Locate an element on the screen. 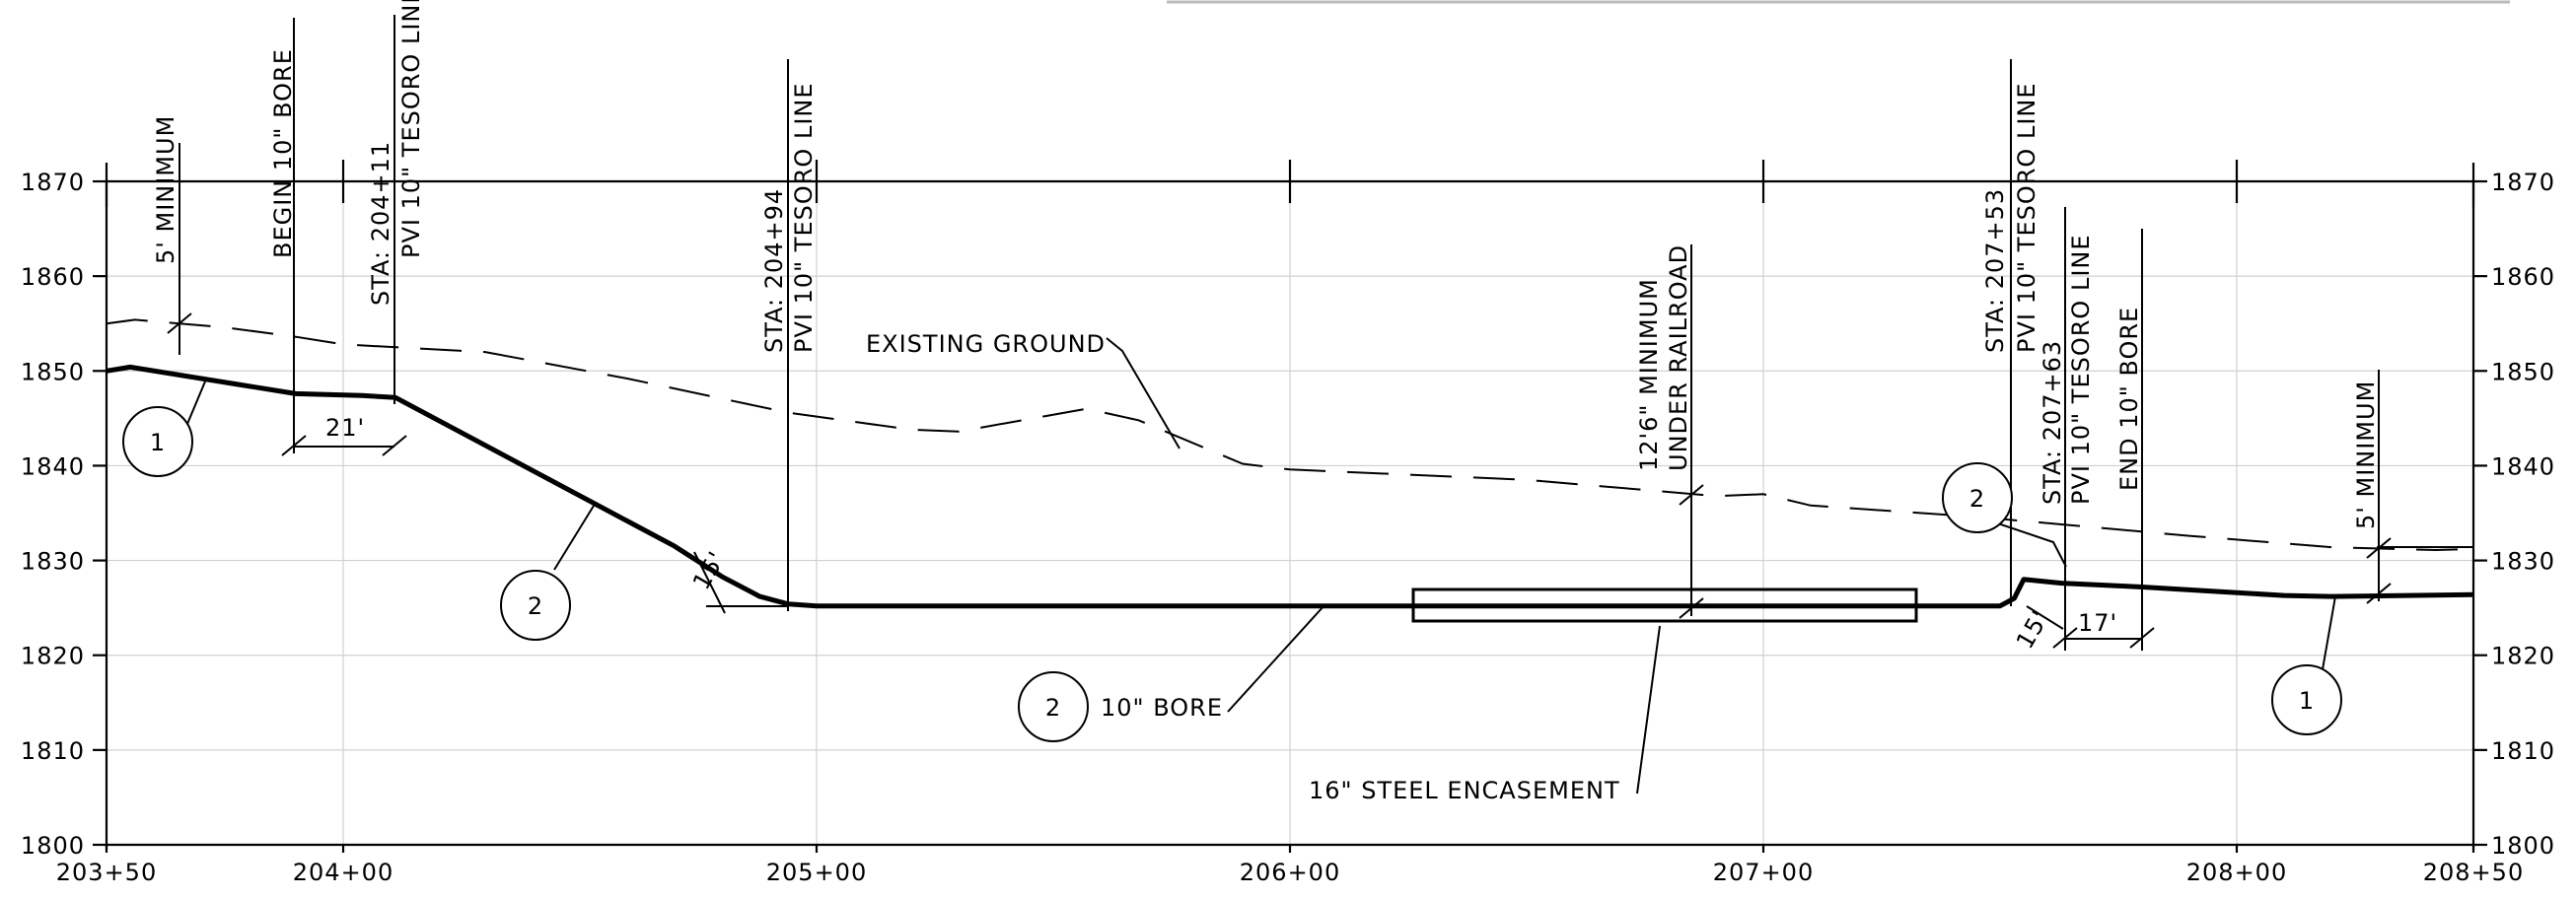  y-tick-label-right: 1860 is located at coordinates (2523, 277).